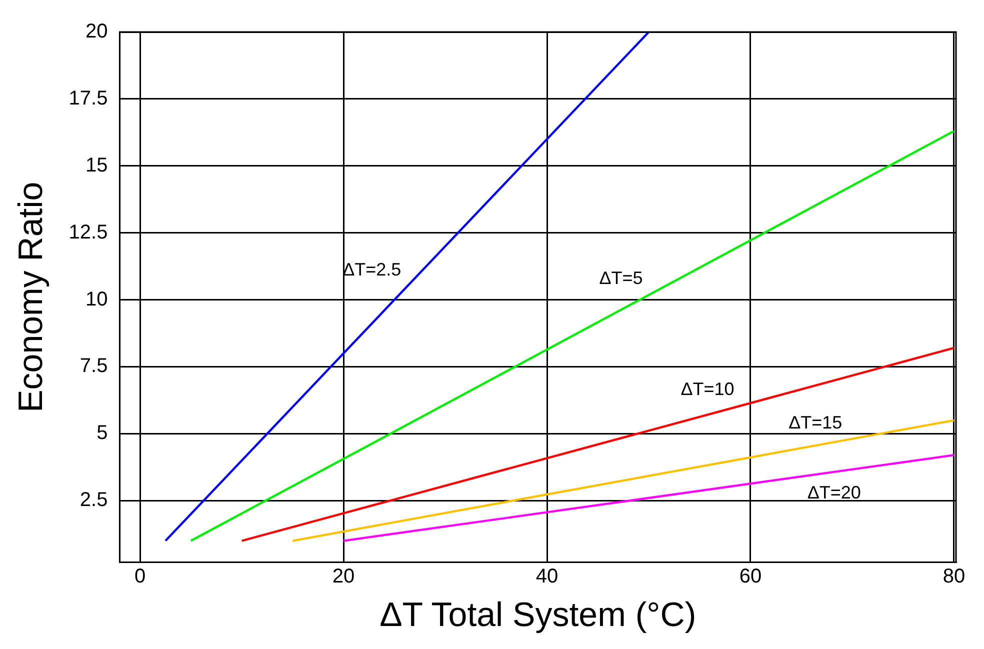 The image size is (984, 649). What do you see at coordinates (538, 615) in the screenshot?
I see `x-axis-title: ΔT Total System (°C)` at bounding box center [538, 615].